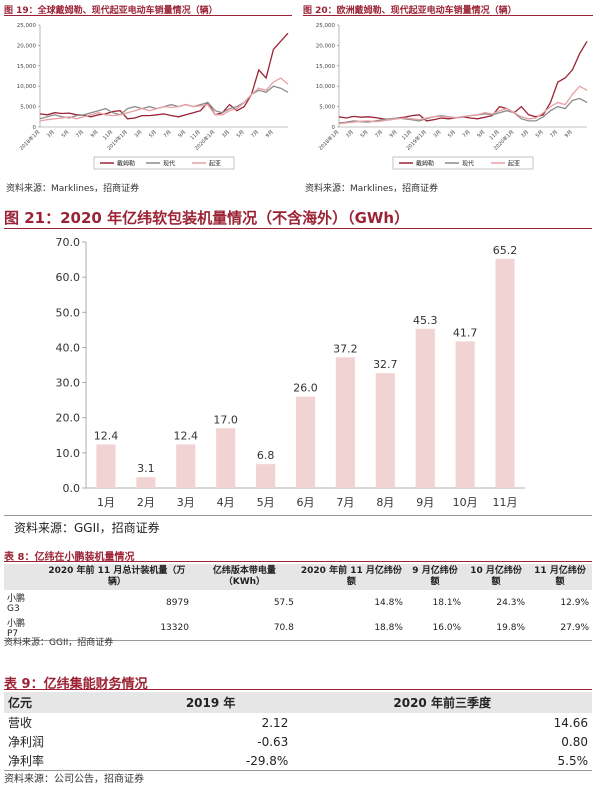 The image size is (597, 800). Describe the element at coordinates (225, 419) in the screenshot. I see `value-label: 17.0` at that location.